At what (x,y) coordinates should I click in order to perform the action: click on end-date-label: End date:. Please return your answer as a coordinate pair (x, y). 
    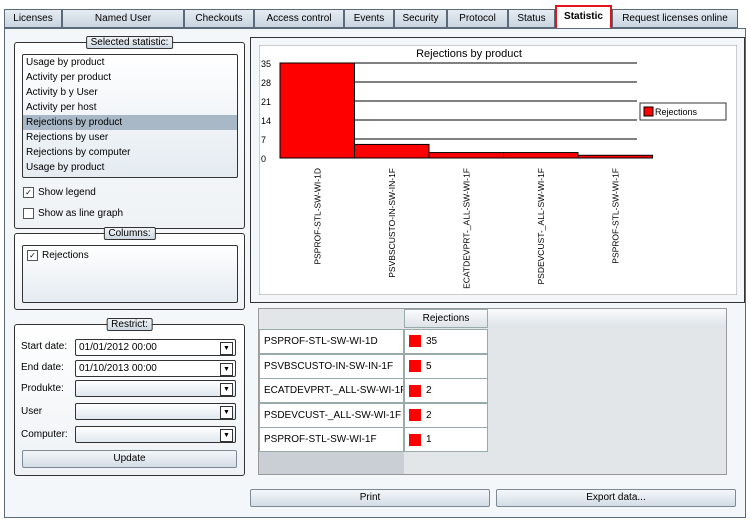
    Looking at the image, I should click on (42, 367).